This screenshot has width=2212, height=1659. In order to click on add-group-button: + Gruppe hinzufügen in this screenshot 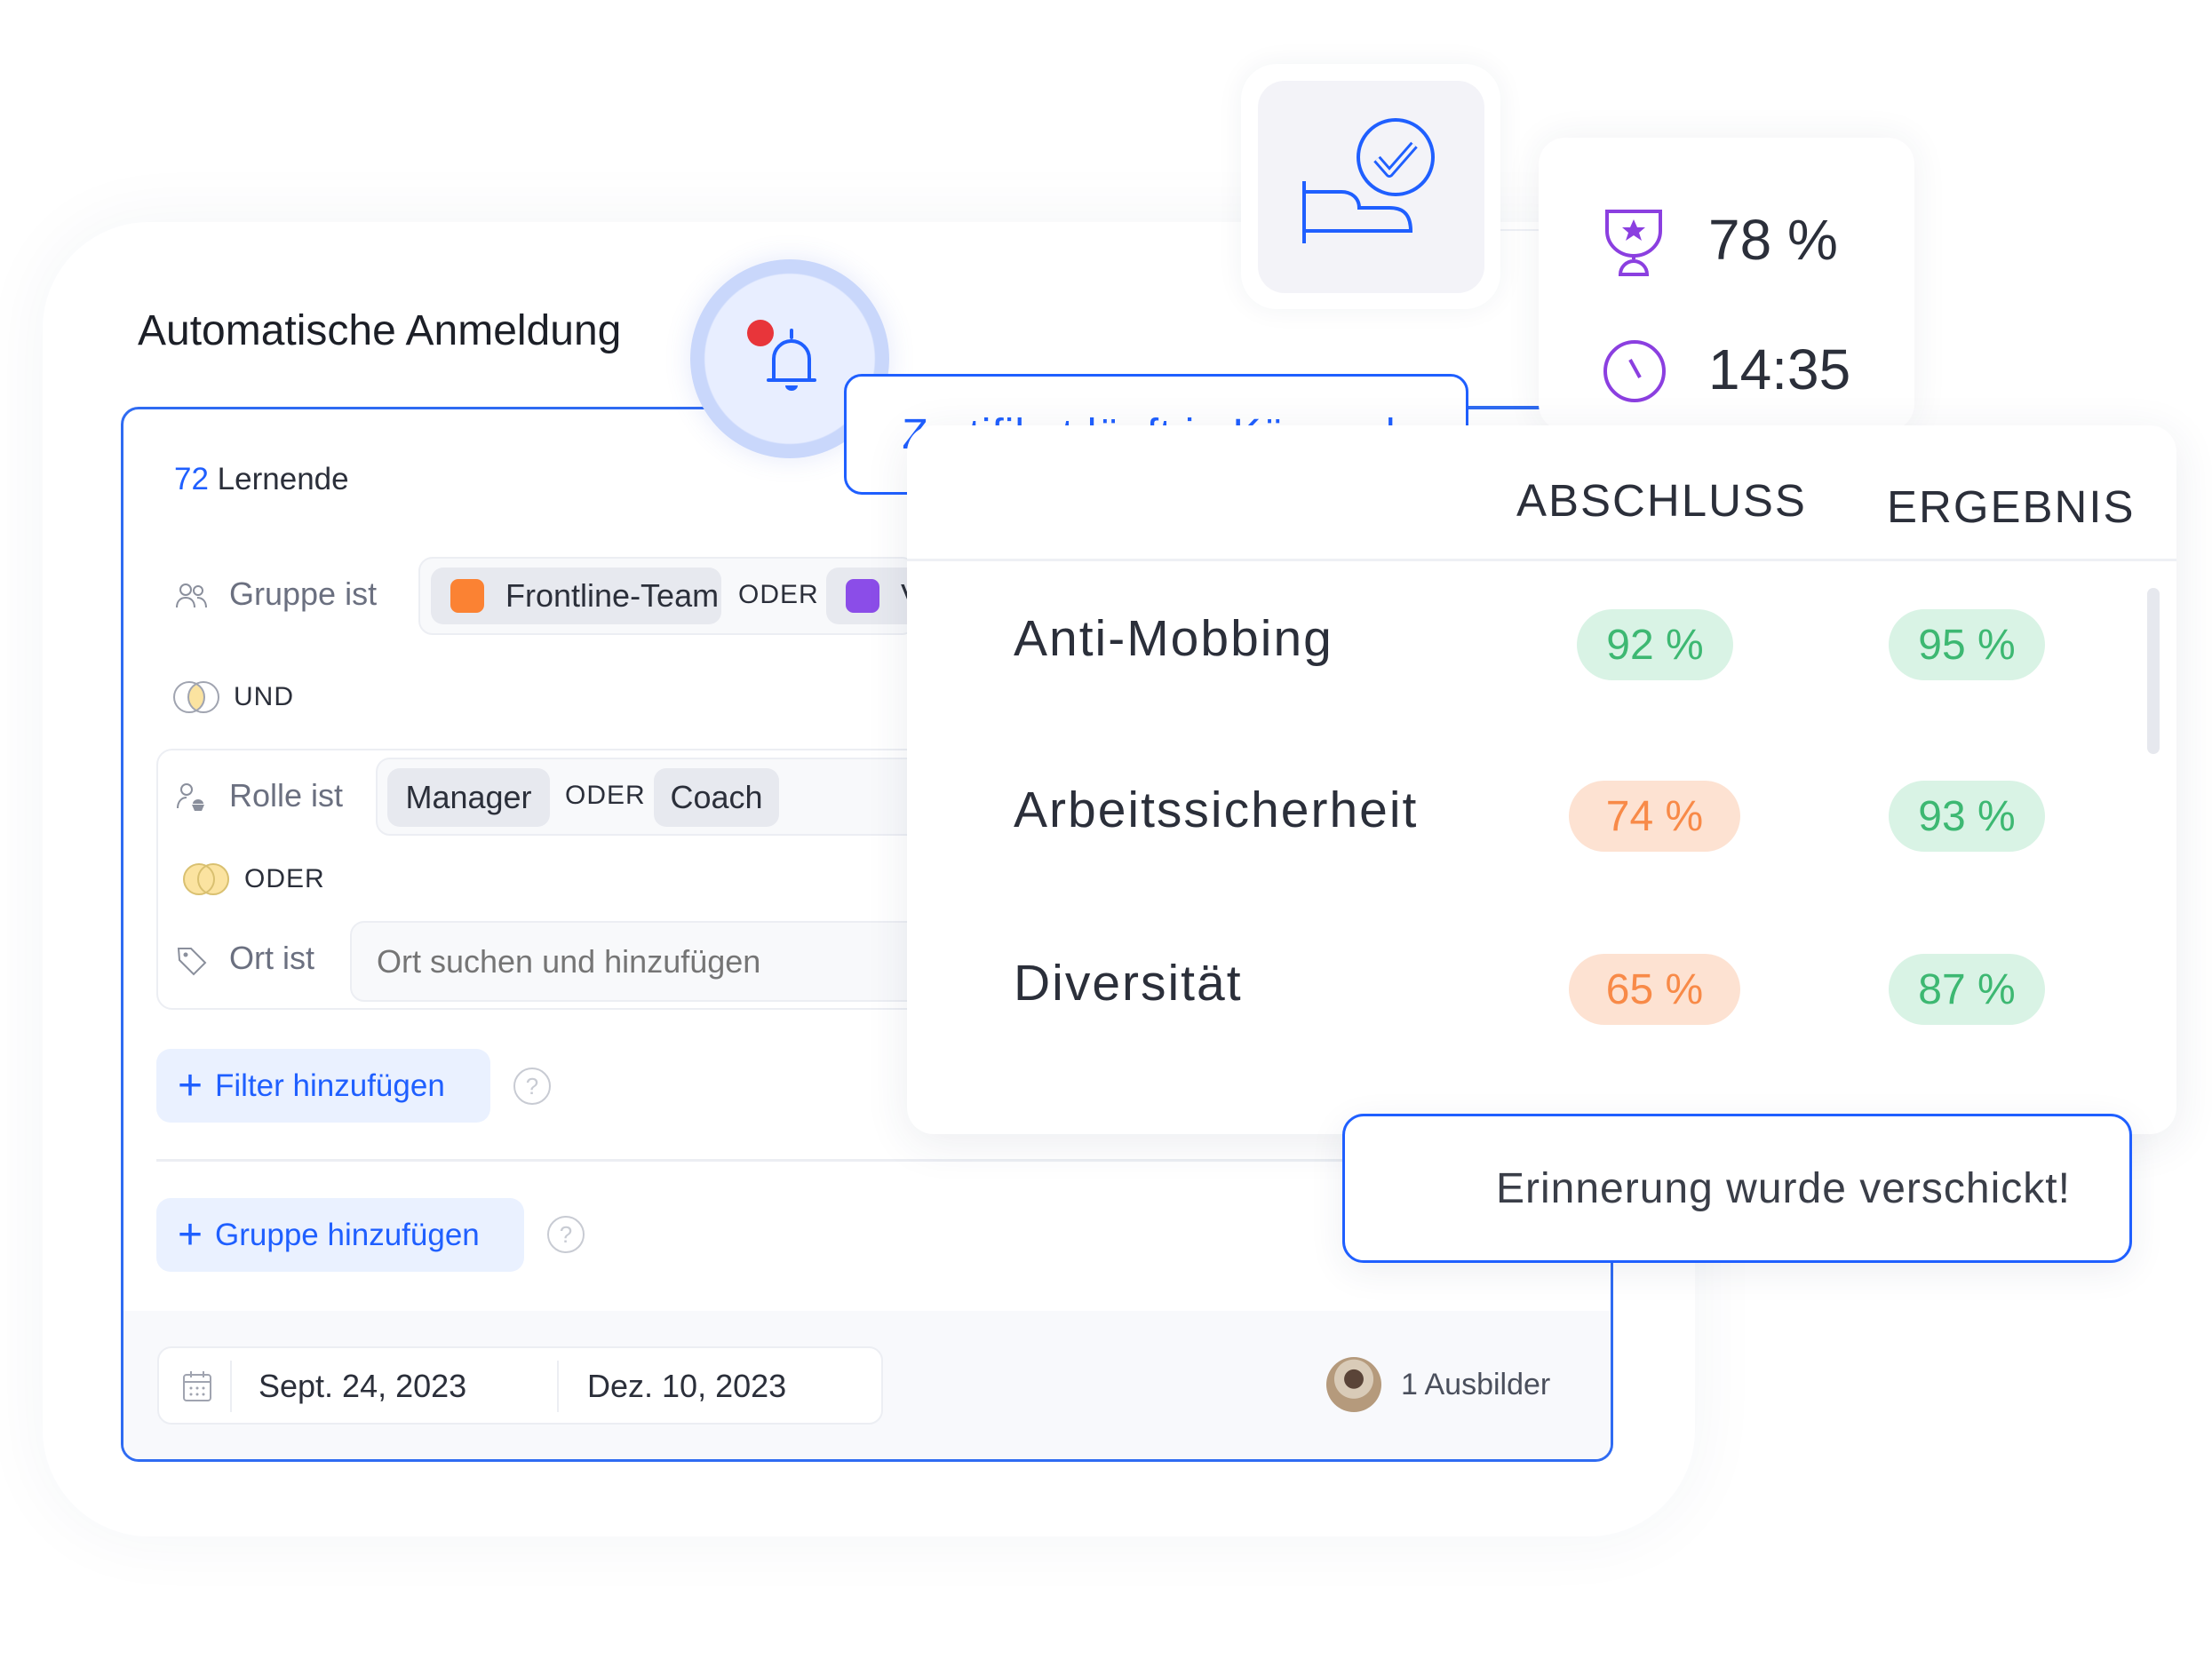, I will do `click(340, 1235)`.